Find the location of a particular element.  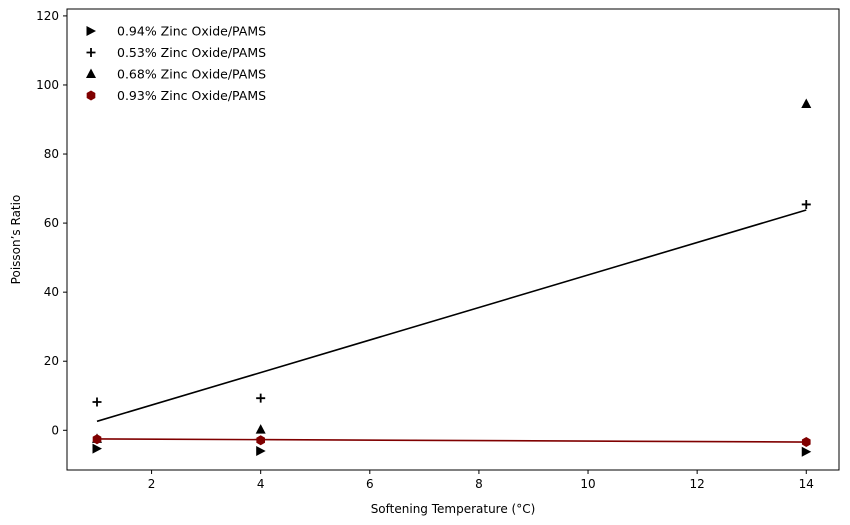

y-tick-label: 60 is located at coordinates (51, 223).